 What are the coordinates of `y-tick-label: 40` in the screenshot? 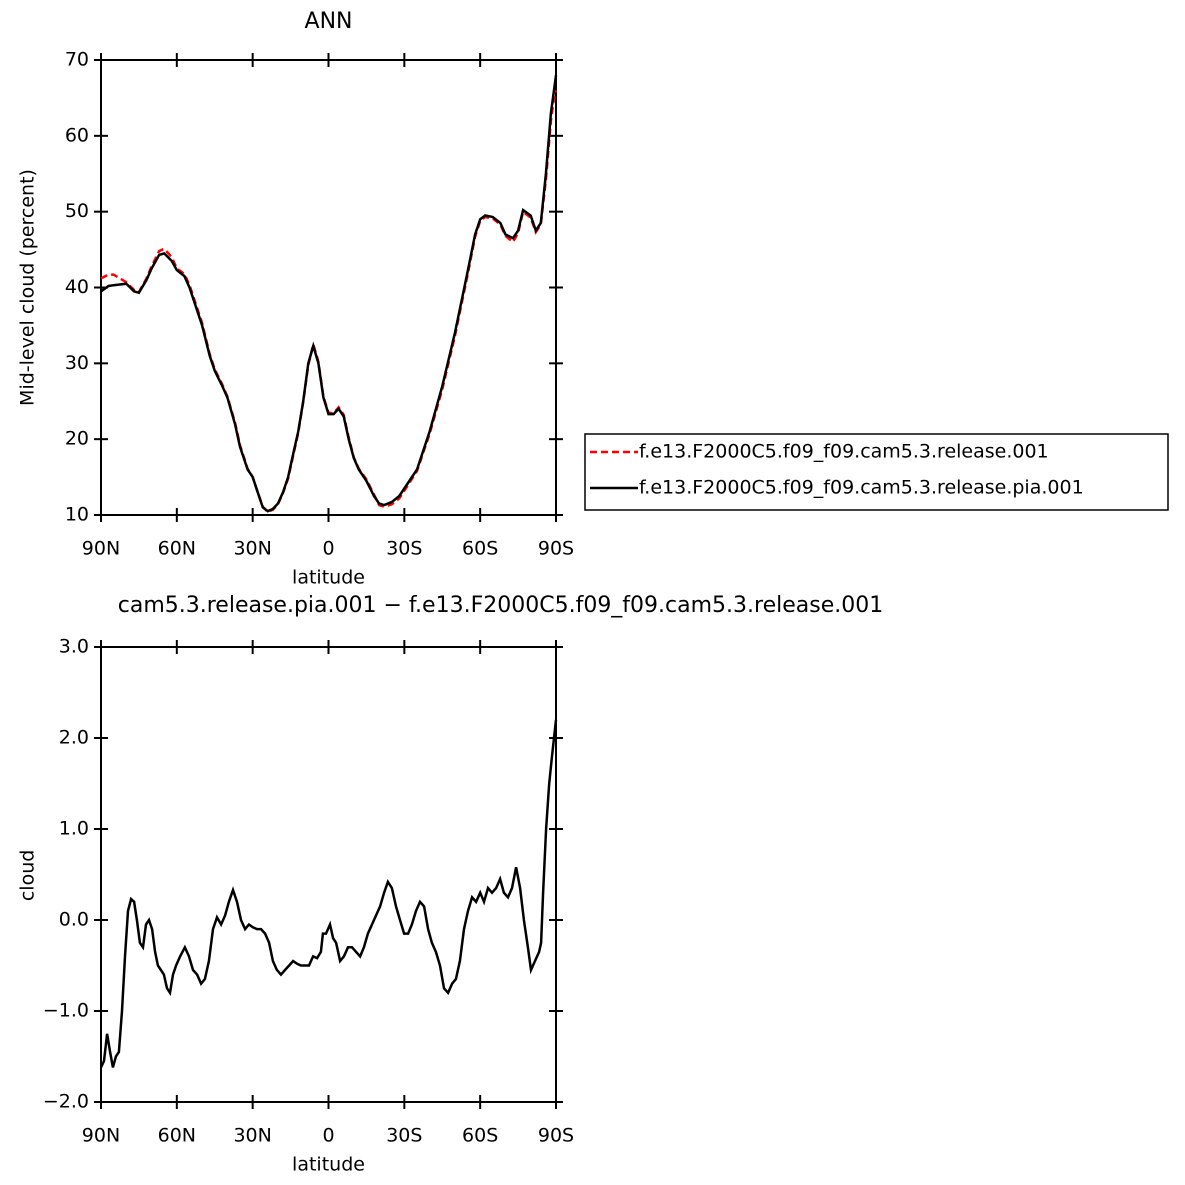 It's located at (77, 287).